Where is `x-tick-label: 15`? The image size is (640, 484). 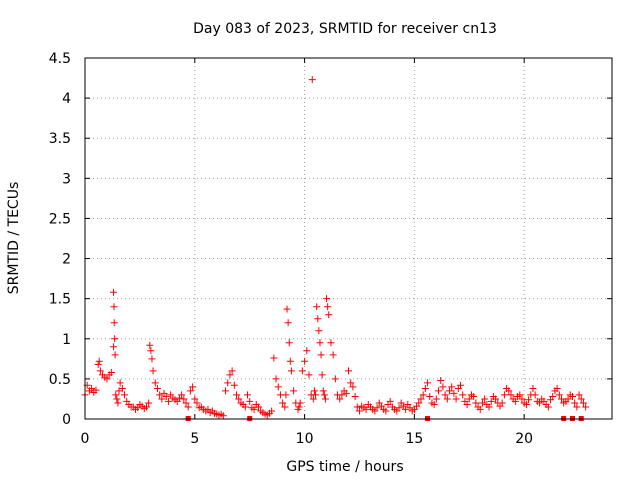
x-tick-label: 15 is located at coordinates (414, 439).